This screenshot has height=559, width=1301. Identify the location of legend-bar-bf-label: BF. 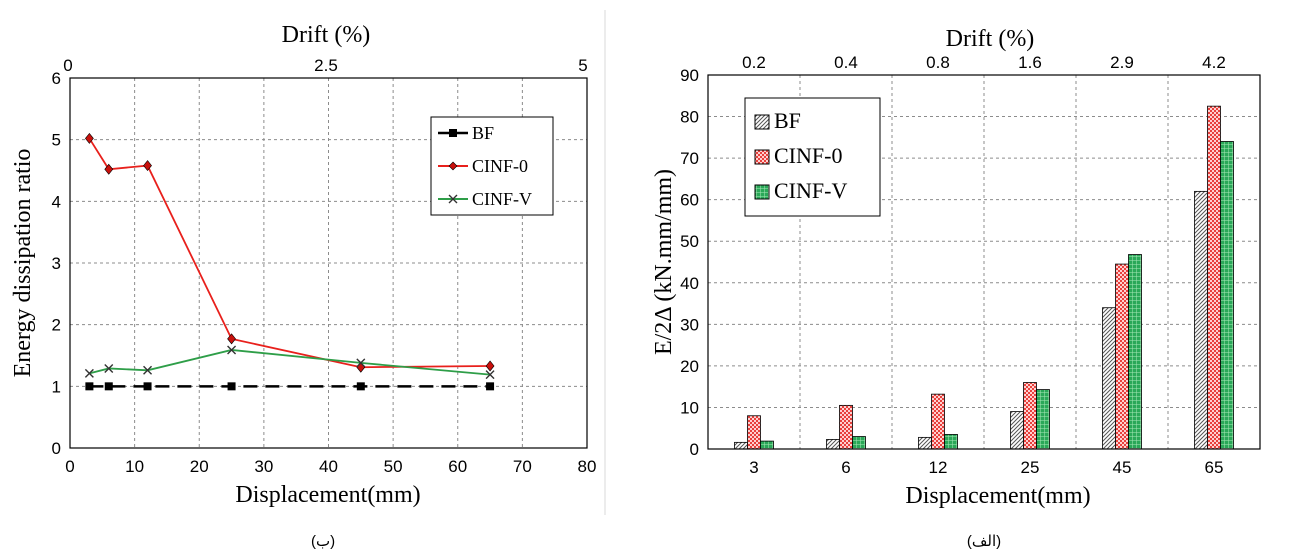
(787, 120).